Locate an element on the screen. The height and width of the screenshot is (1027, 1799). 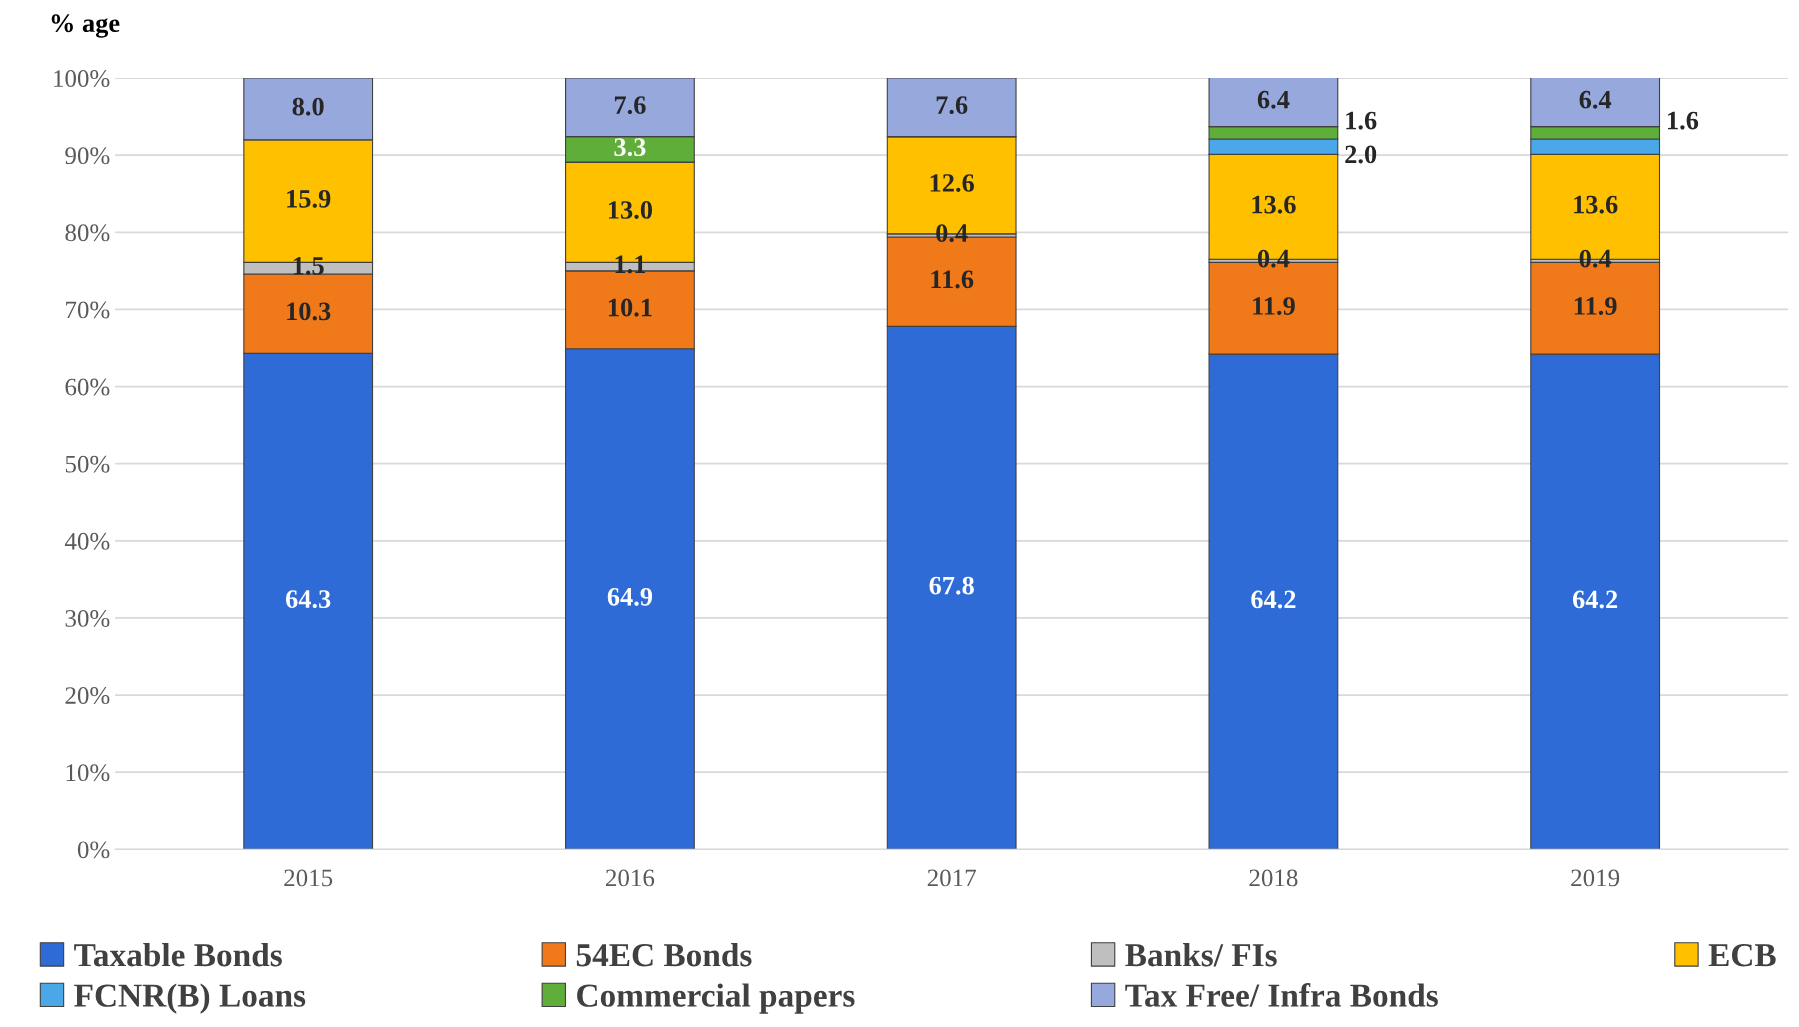
data-label: 64.3 is located at coordinates (308, 599).